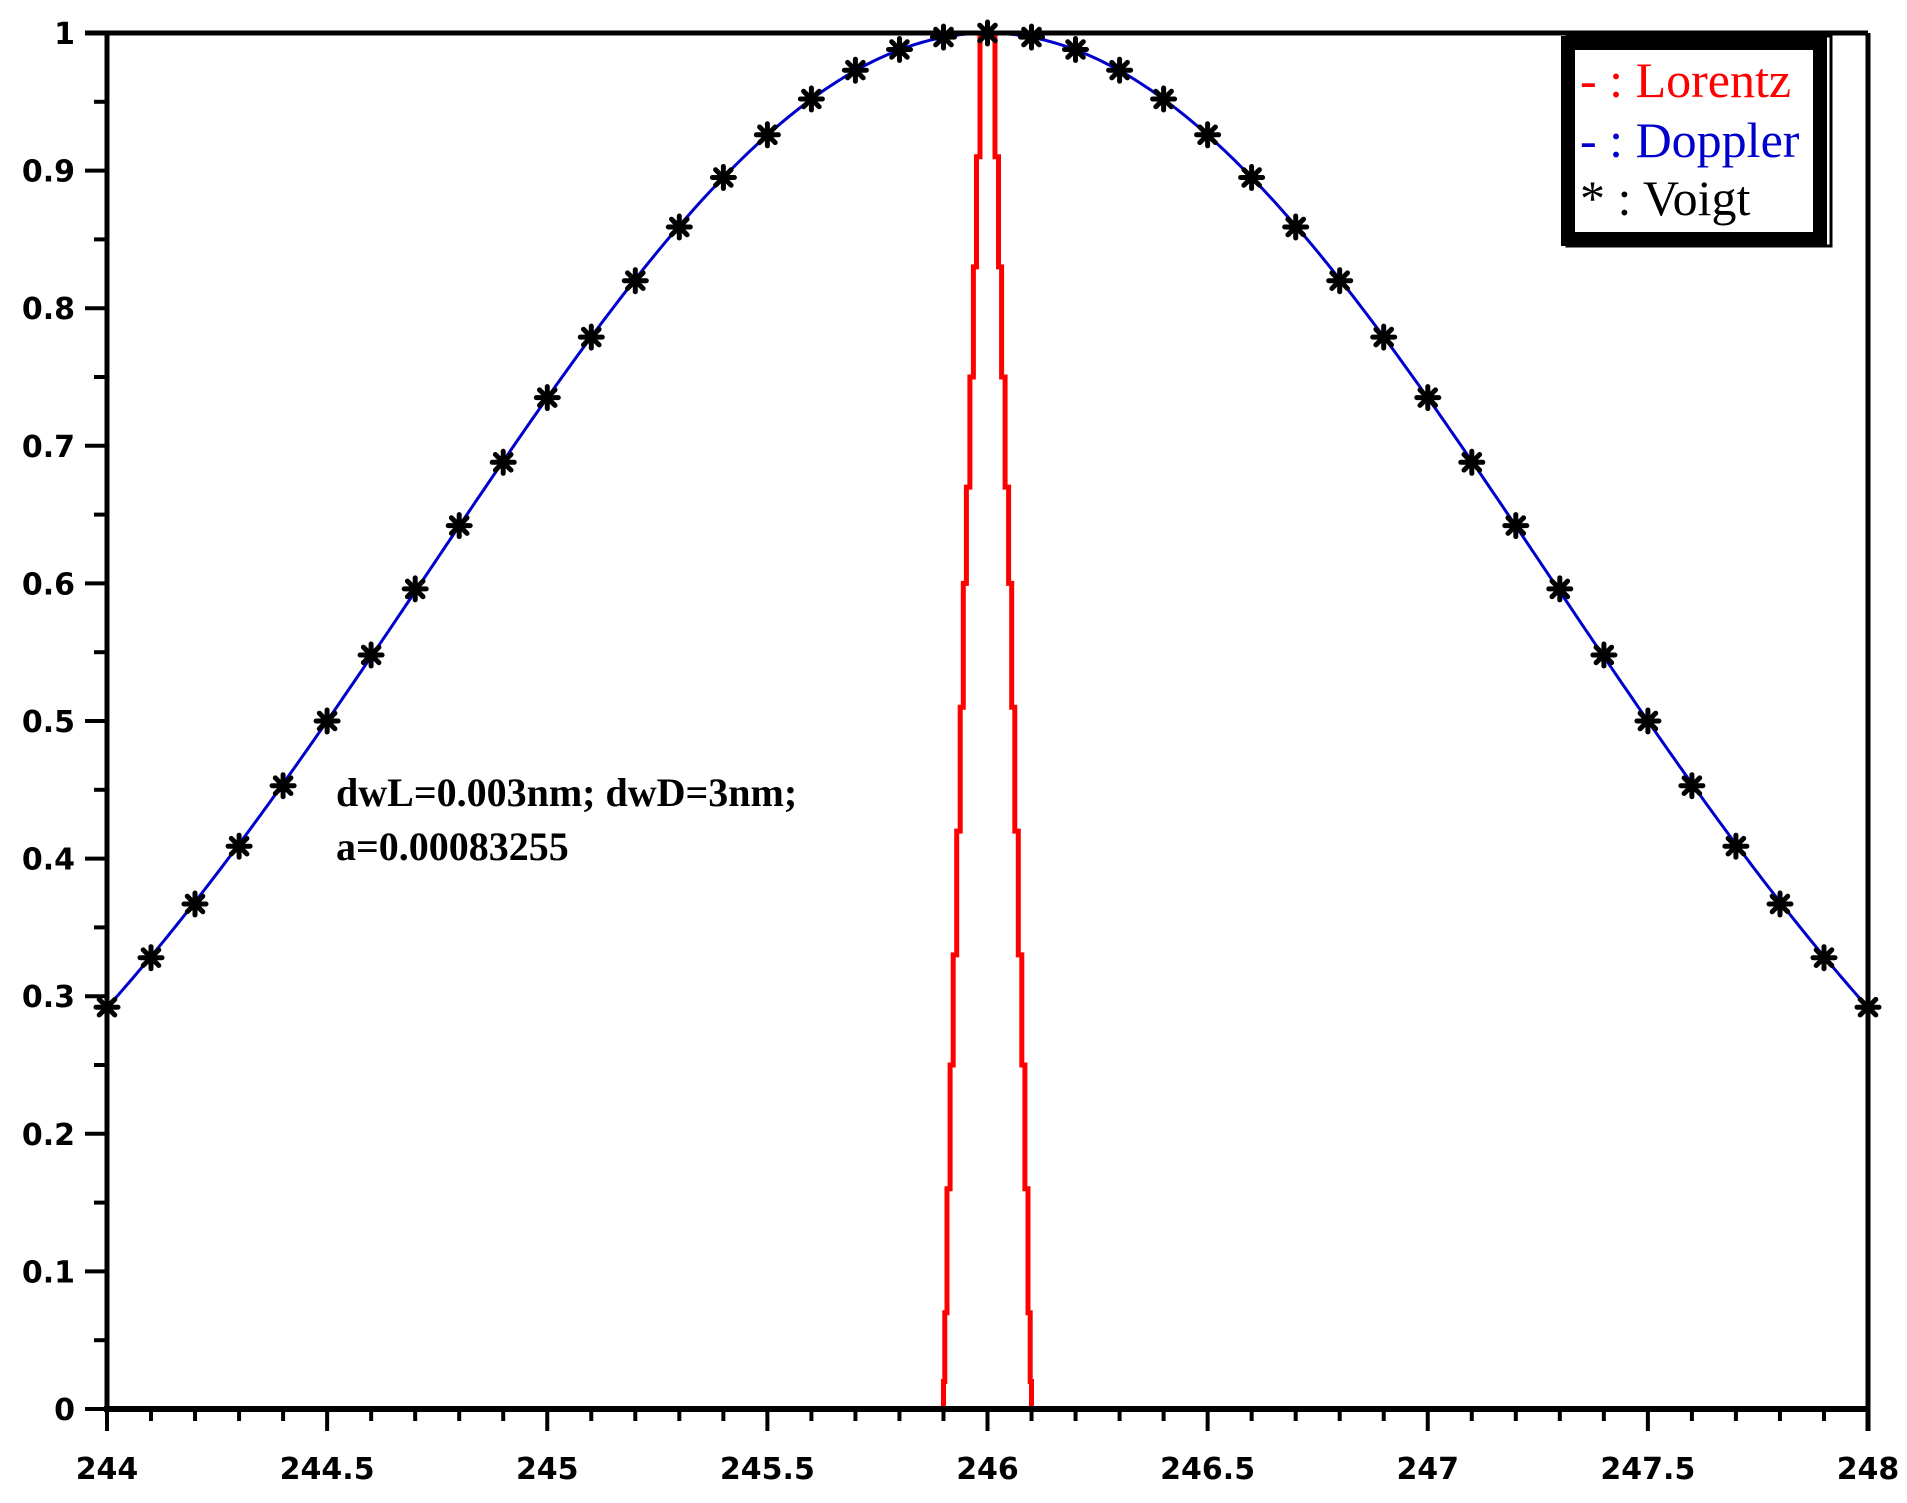 This screenshot has height=1503, width=1907. What do you see at coordinates (1207, 1469) in the screenshot?
I see `x-tick-label: 246.5` at bounding box center [1207, 1469].